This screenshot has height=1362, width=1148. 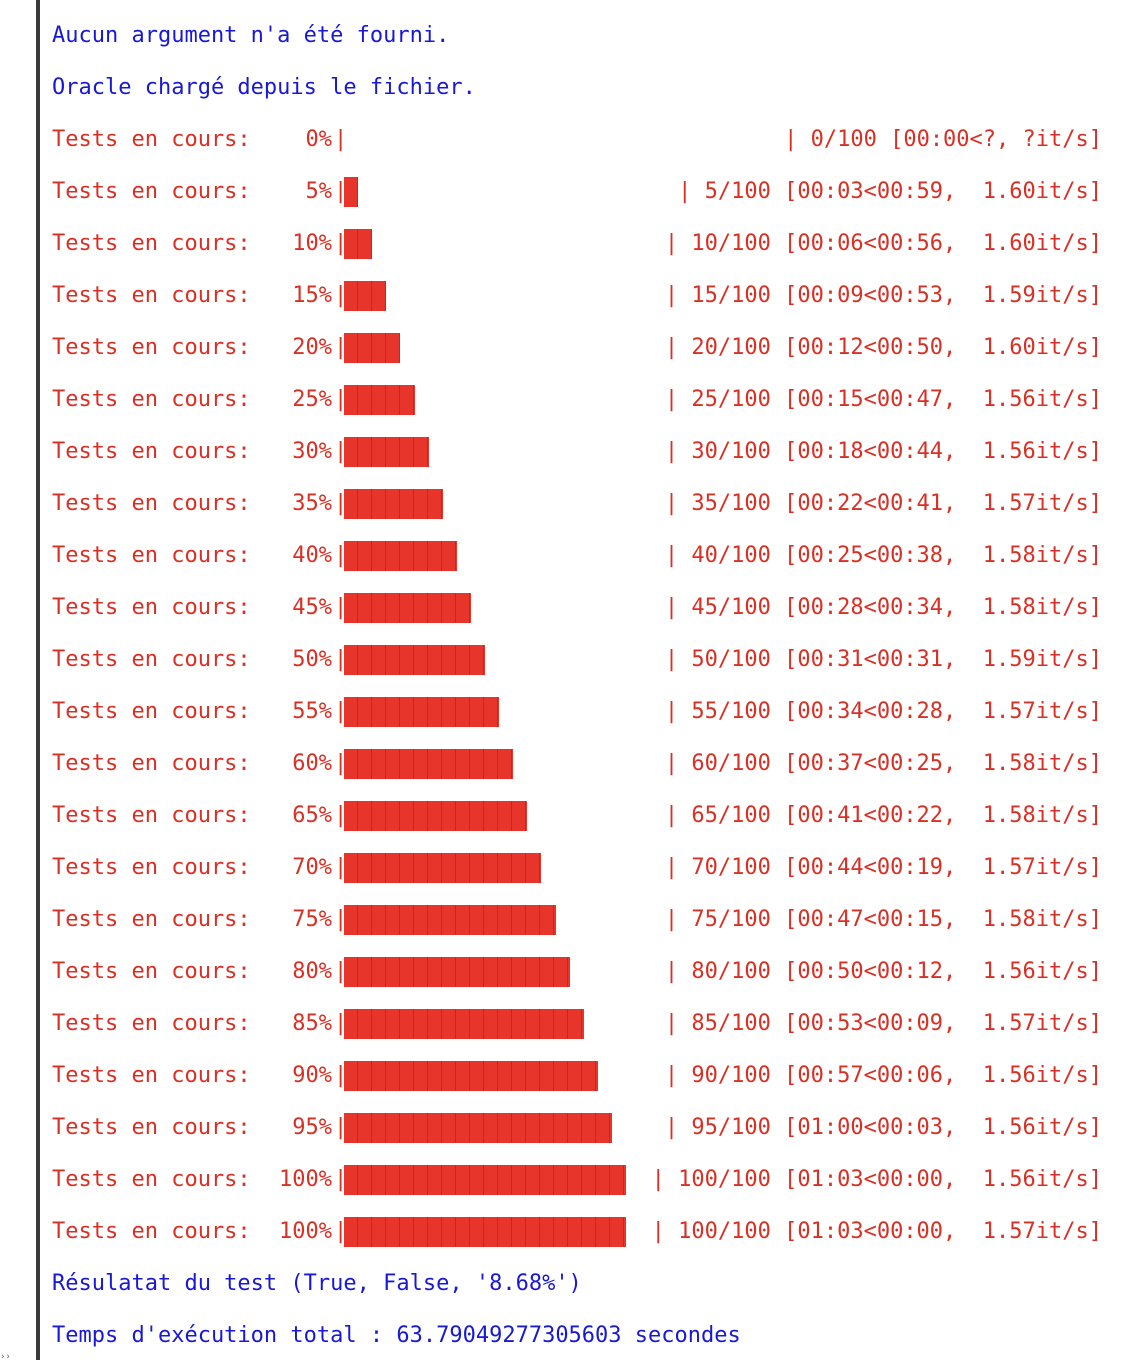 What do you see at coordinates (731, 451) in the screenshot?
I see `progress-count: 30/100` at bounding box center [731, 451].